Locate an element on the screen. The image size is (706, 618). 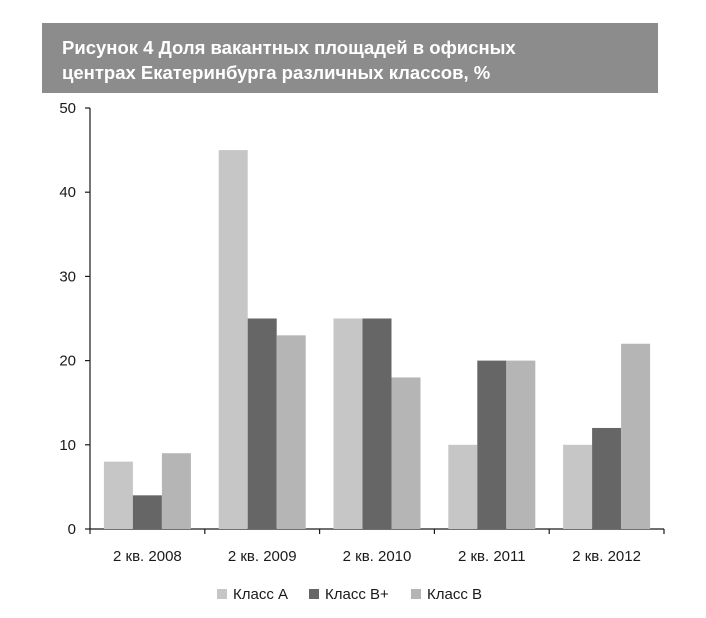
y-tick-label: 50 is located at coordinates (67, 108).